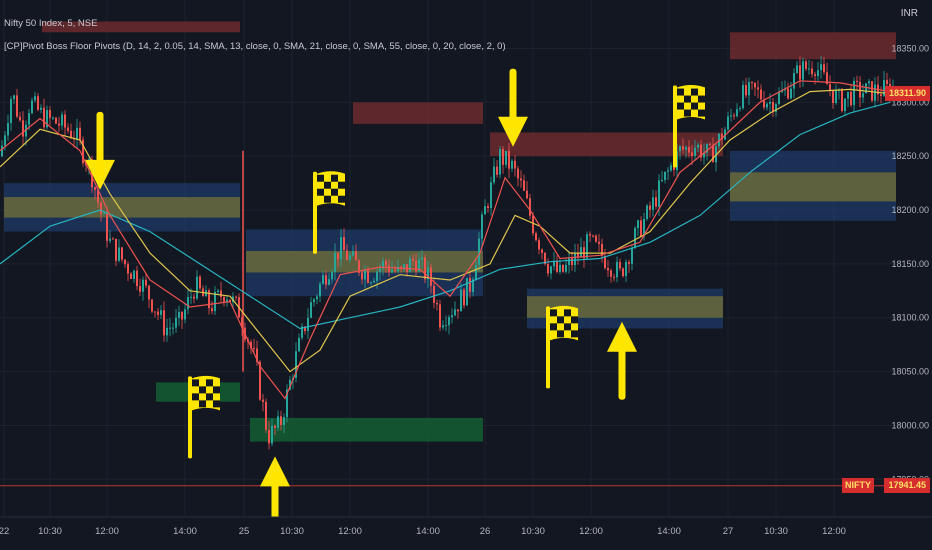 This screenshot has width=932, height=550. I want to click on currency-label: INR, so click(909, 13).